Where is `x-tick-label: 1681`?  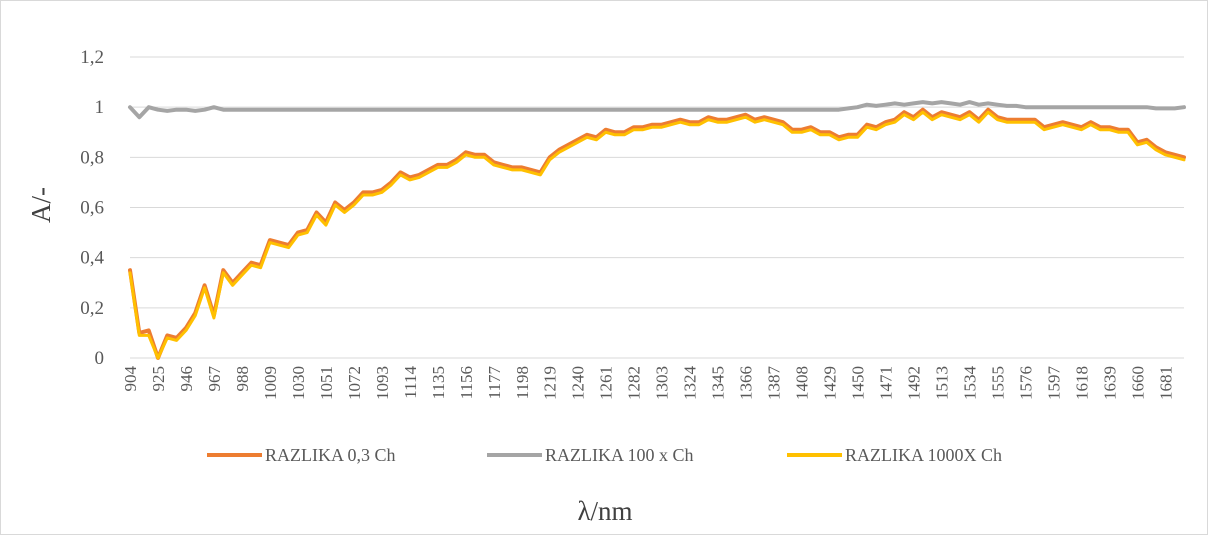 x-tick-label: 1681 is located at coordinates (1165, 383).